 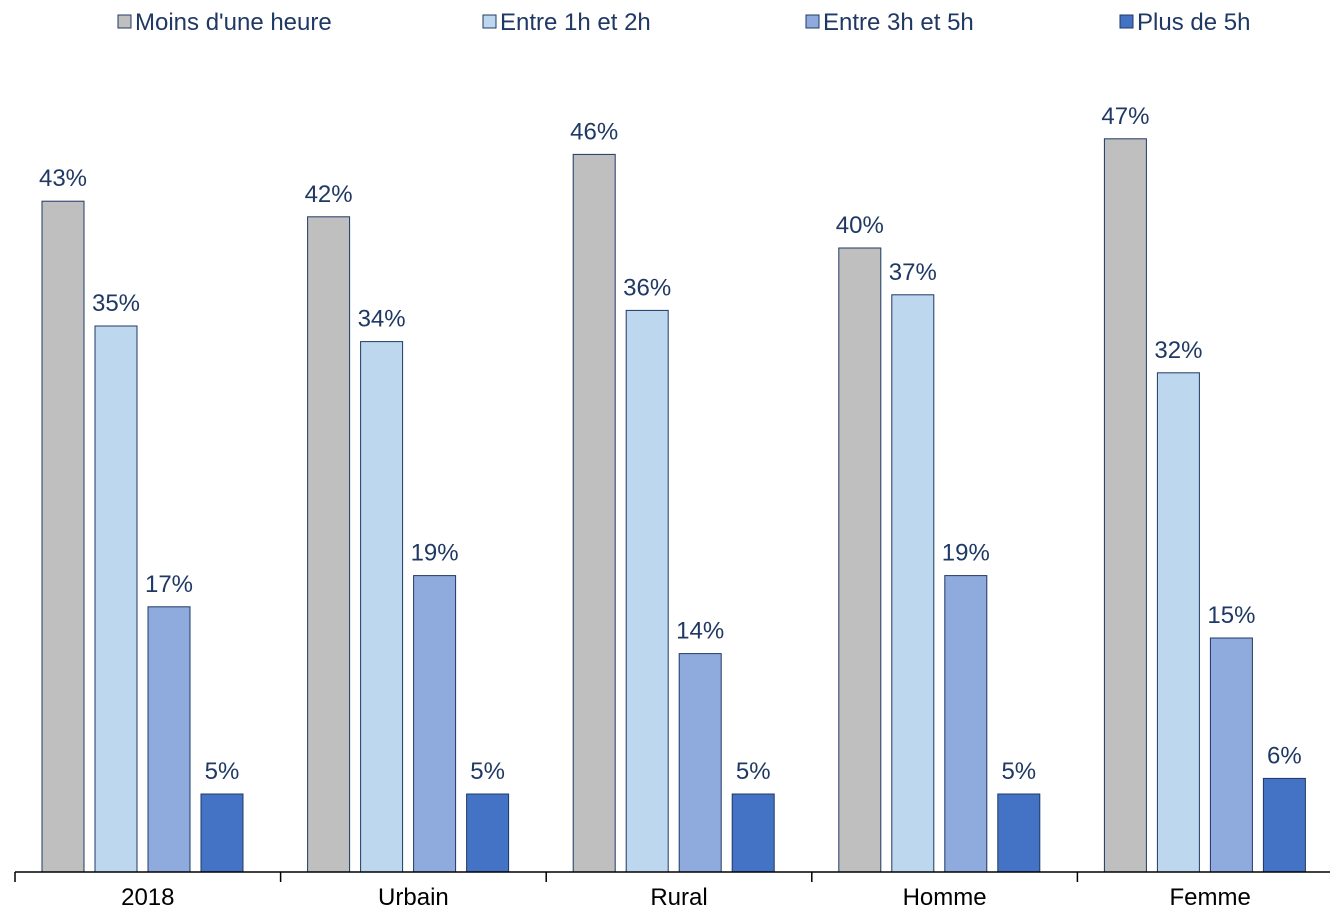 What do you see at coordinates (913, 272) in the screenshot?
I see `data-label: 37%` at bounding box center [913, 272].